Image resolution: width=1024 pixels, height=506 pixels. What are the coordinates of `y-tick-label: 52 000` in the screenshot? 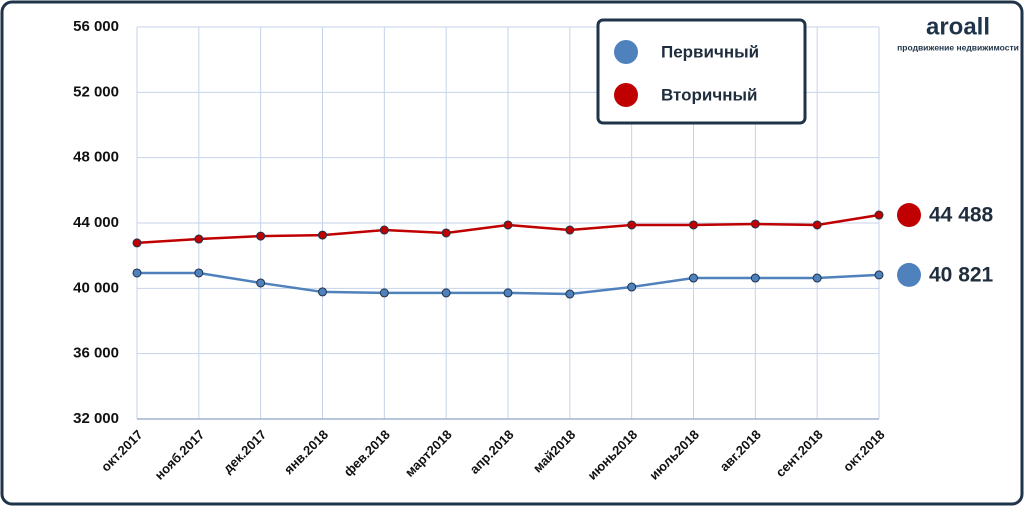 It's located at (96, 91).